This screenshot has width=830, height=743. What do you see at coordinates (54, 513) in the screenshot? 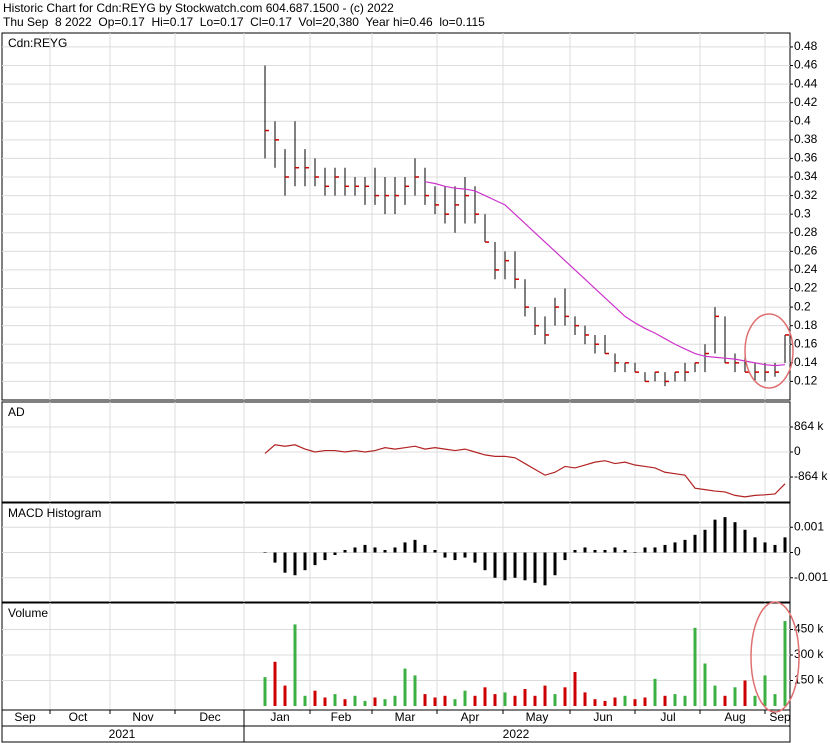
I see `panel-title: MACD Histogram` at bounding box center [54, 513].